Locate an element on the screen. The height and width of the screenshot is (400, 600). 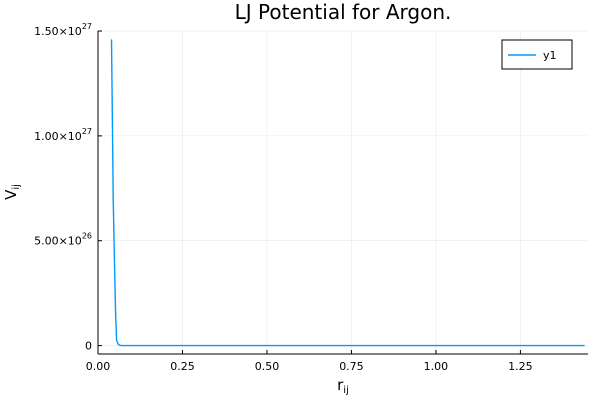
x-axis-label-subscript: ij is located at coordinates (346, 390).